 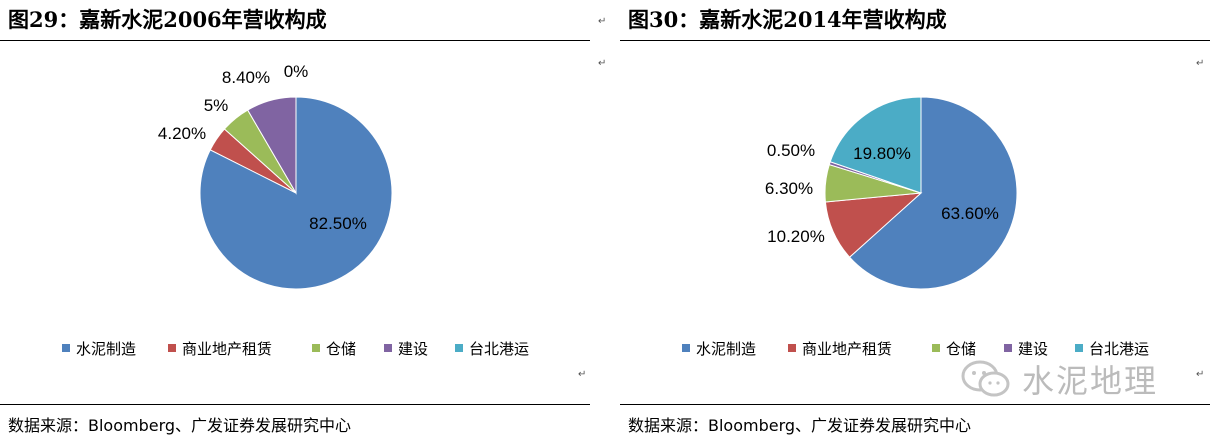 I want to click on data-label: 6.30%, so click(x=789, y=188).